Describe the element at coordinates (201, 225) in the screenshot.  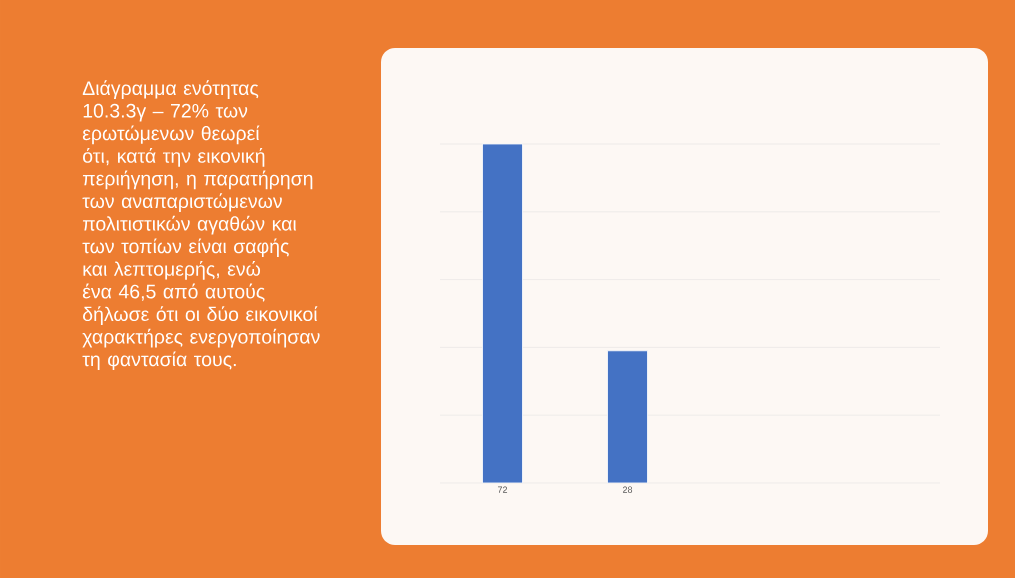
I see `chart-title: Διάγραμμα ενότητας 10.3.3γ – 72% των ερωτώμενων θεωρεί ότι, κατά την εικονική περιήγηση, η παρατήρηση των αναπαριστώμενων πολιτιστικών αγαθών και των τοπίων είναι σαφής και λεπτομερής, ενώ ένα 46,5 από αυτούς δήλωσε ότι οι δύο εικονικοί χαρακτήρες ενεργοποίησαν τη φαντασία τους.` at that location.